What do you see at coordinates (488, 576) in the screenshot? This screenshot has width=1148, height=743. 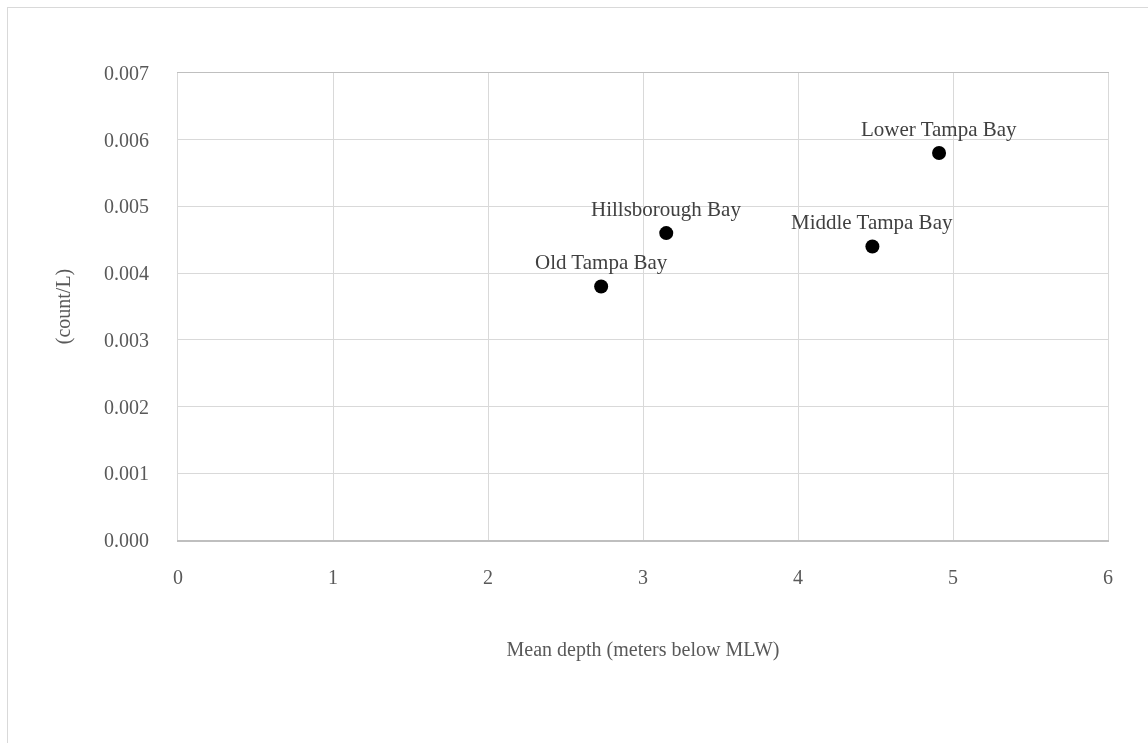 I see `x-tick-label: 2` at bounding box center [488, 576].